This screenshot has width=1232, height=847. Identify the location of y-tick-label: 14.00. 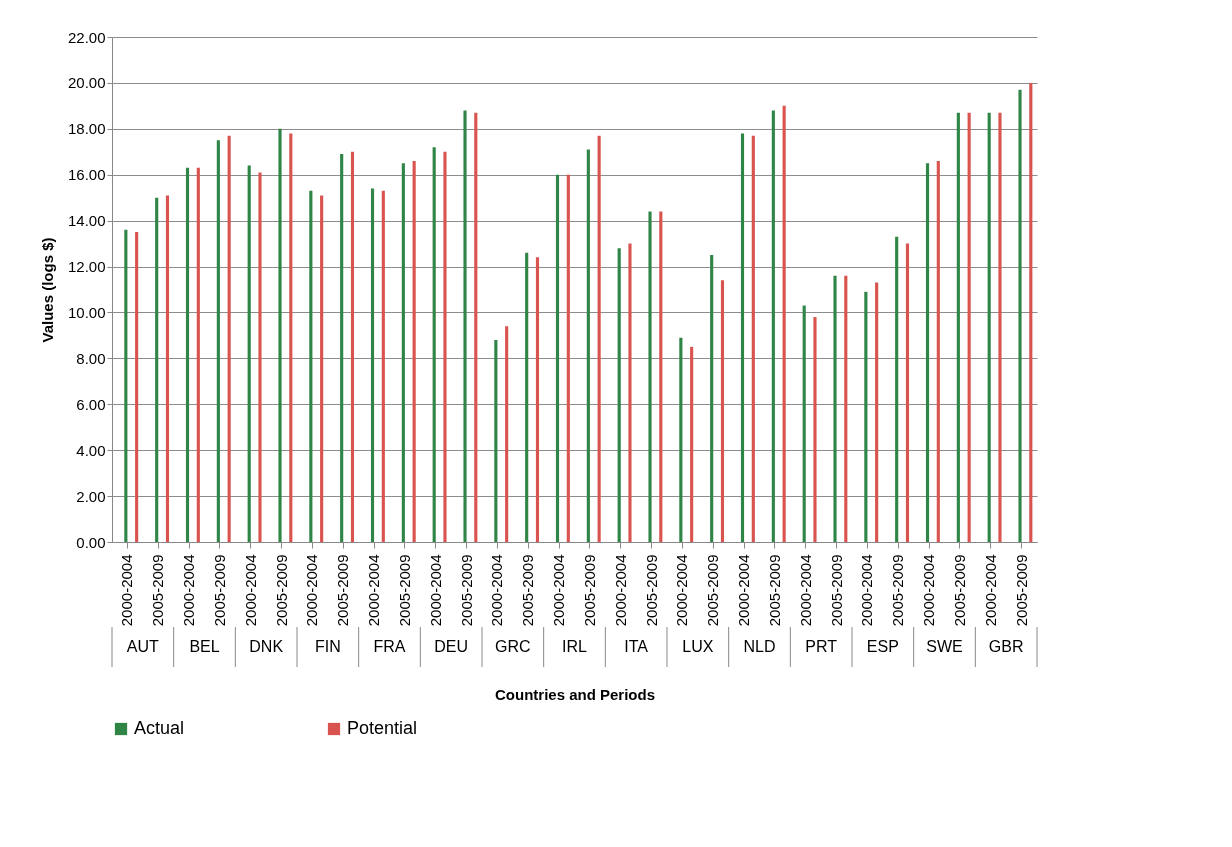
(86, 221).